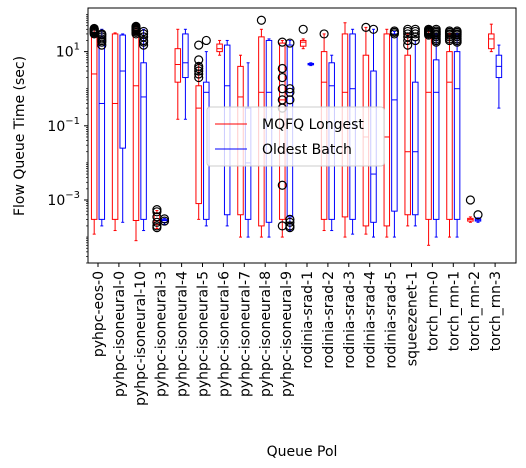  What do you see at coordinates (308, 320) in the screenshot?
I see `x-tick-label: rodinia-srad-1` at bounding box center [308, 320].